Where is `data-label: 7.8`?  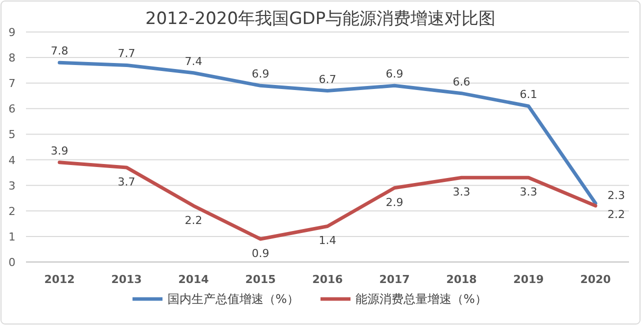 data-label: 7.8 is located at coordinates (59, 51).